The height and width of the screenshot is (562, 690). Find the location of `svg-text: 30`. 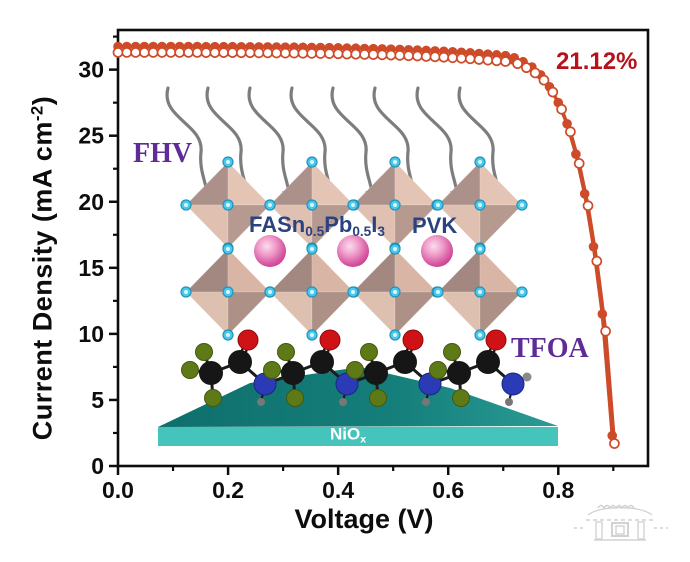

svg-text: 30 is located at coordinates (91, 70).